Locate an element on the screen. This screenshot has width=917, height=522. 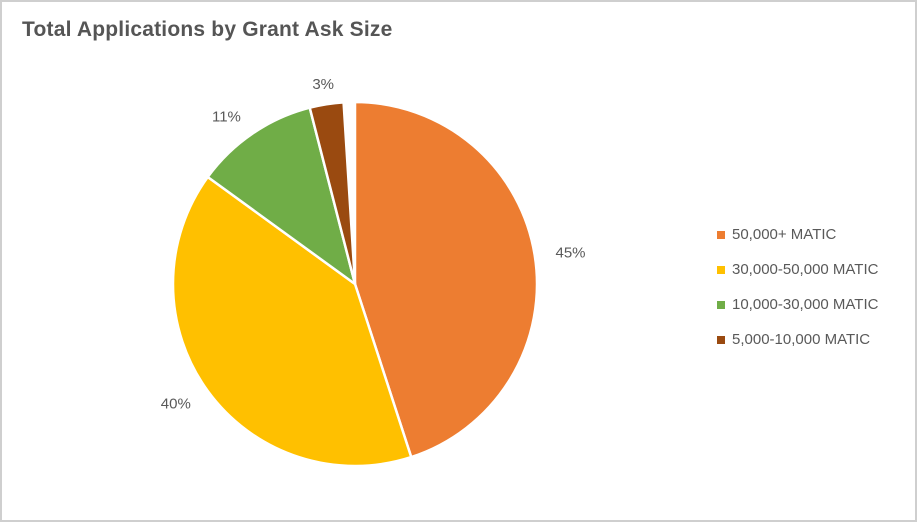
pie-data-label: 11% is located at coordinates (226, 116).